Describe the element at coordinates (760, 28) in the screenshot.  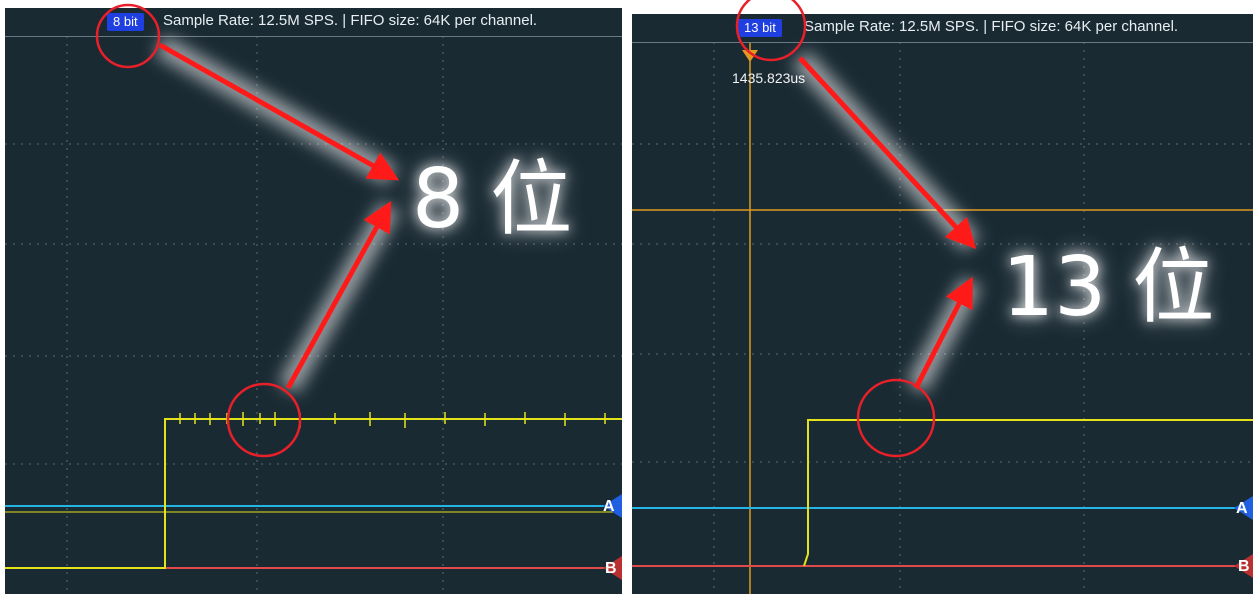
I see `bit-depth-badge: 13 bit` at that location.